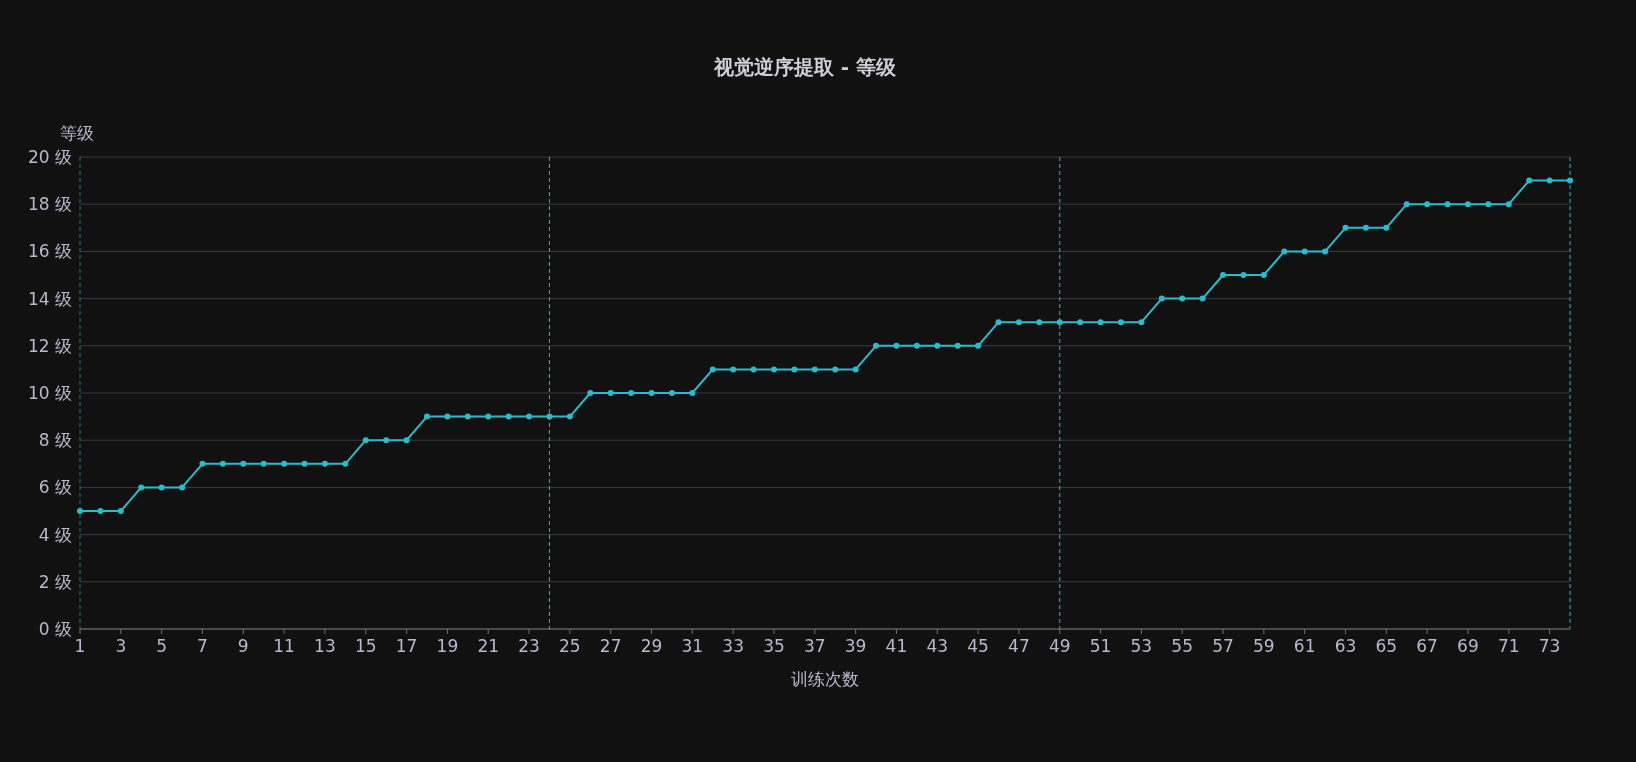  Describe the element at coordinates (1182, 646) in the screenshot. I see `x-tick-label: 55` at that location.